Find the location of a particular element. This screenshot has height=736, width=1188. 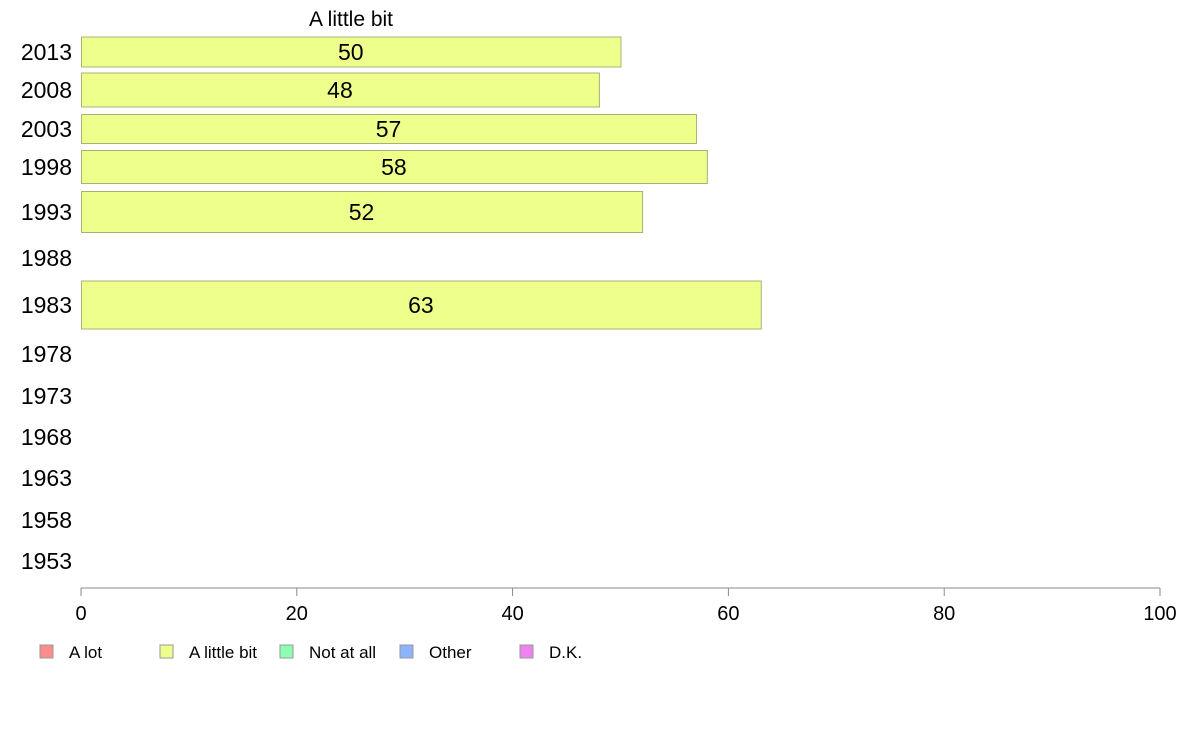

legend-label: A little bit is located at coordinates (223, 652).